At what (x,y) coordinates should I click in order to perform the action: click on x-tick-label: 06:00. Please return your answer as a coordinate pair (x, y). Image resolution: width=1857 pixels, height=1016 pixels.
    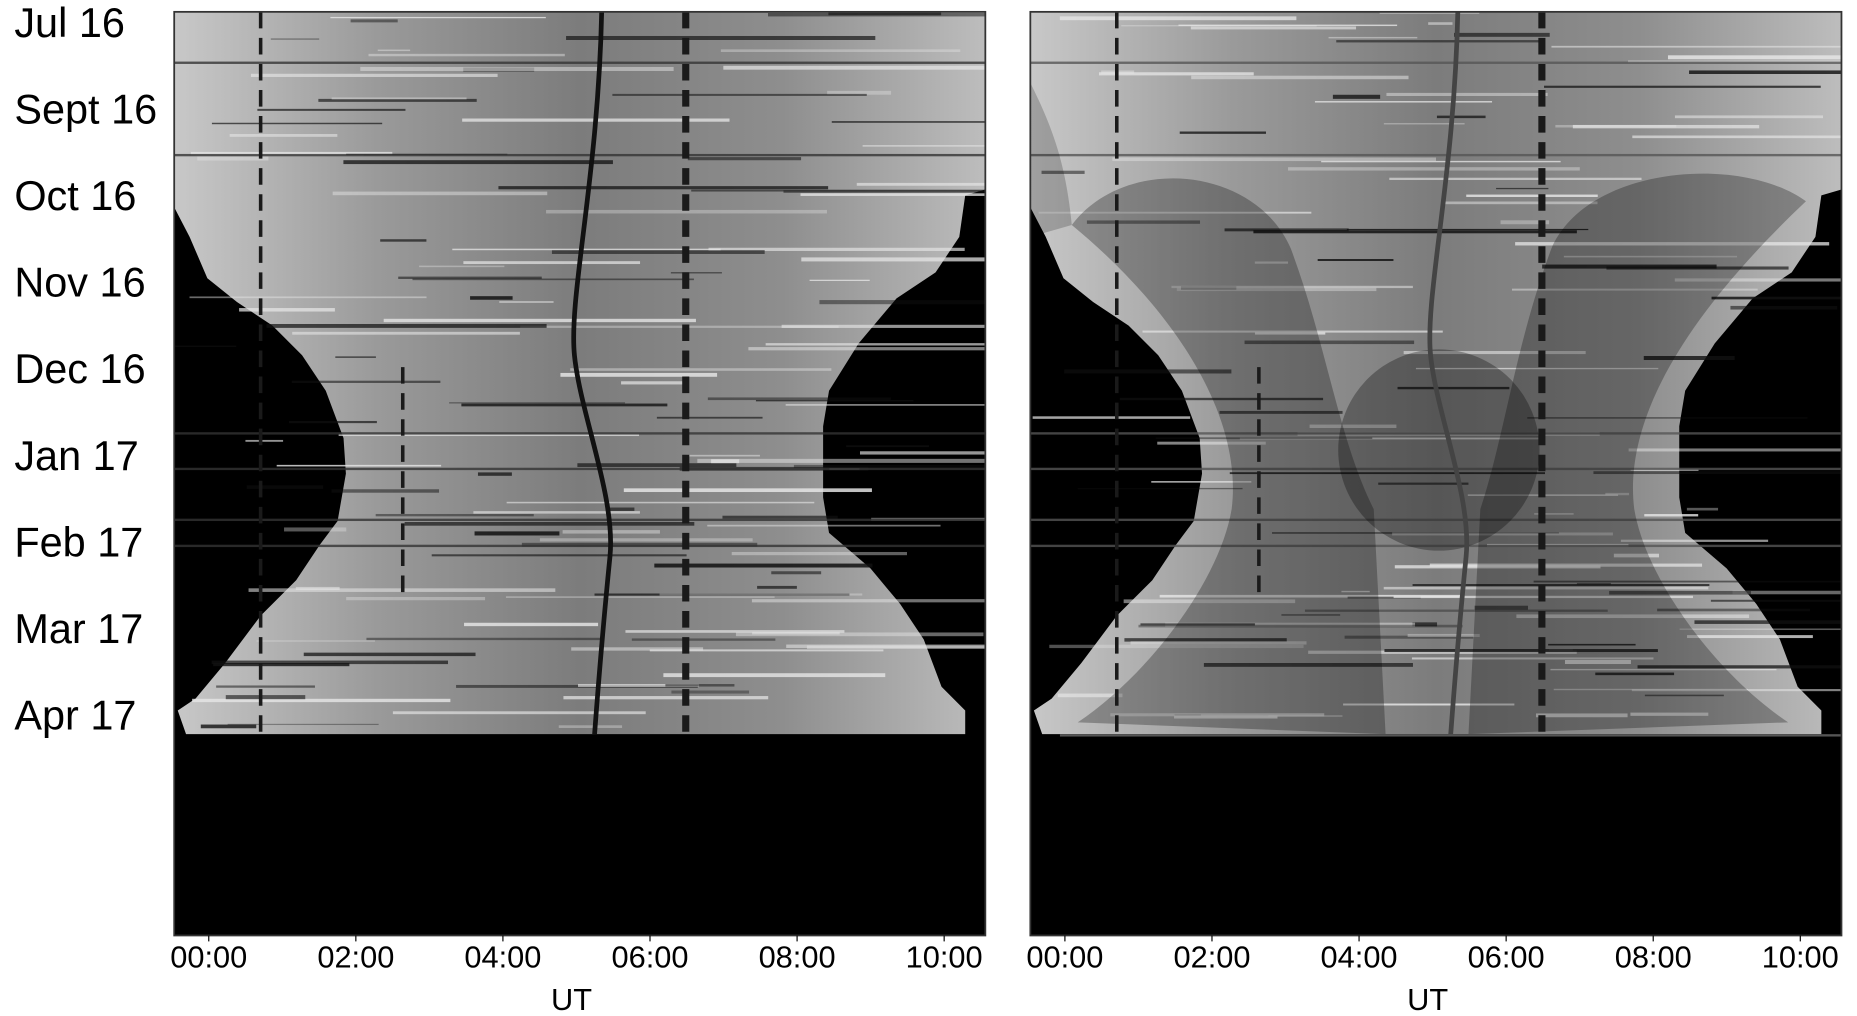
    Looking at the image, I should click on (1506, 956).